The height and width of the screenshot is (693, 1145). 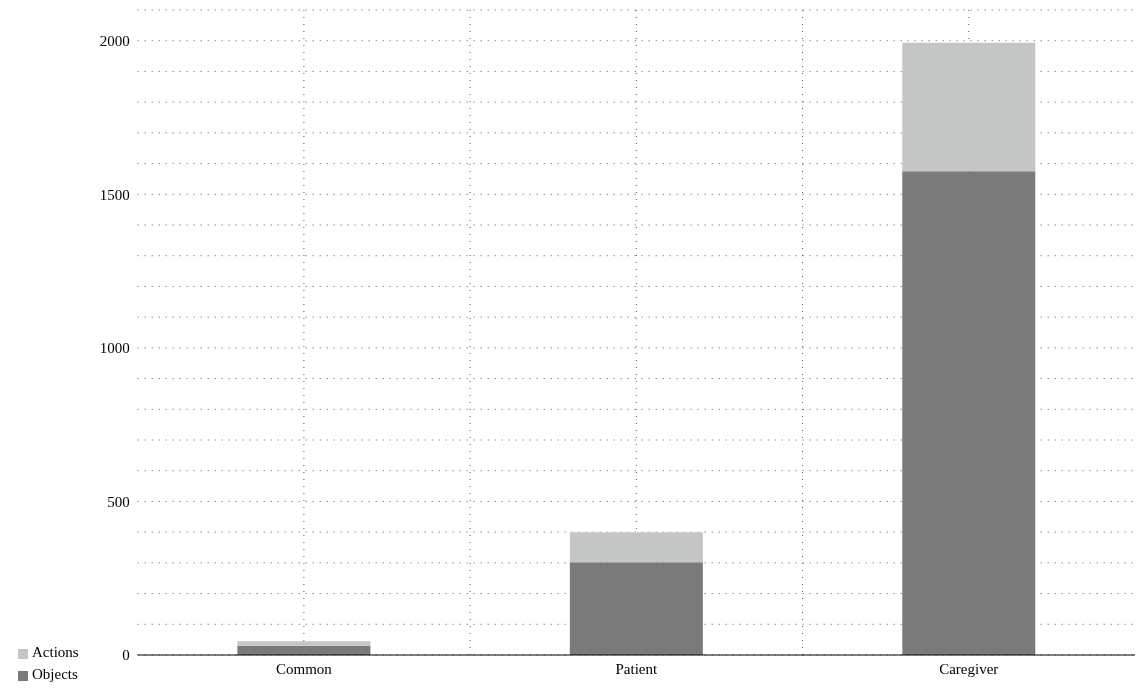 What do you see at coordinates (304, 668) in the screenshot?
I see `x-tick-label: Common` at bounding box center [304, 668].